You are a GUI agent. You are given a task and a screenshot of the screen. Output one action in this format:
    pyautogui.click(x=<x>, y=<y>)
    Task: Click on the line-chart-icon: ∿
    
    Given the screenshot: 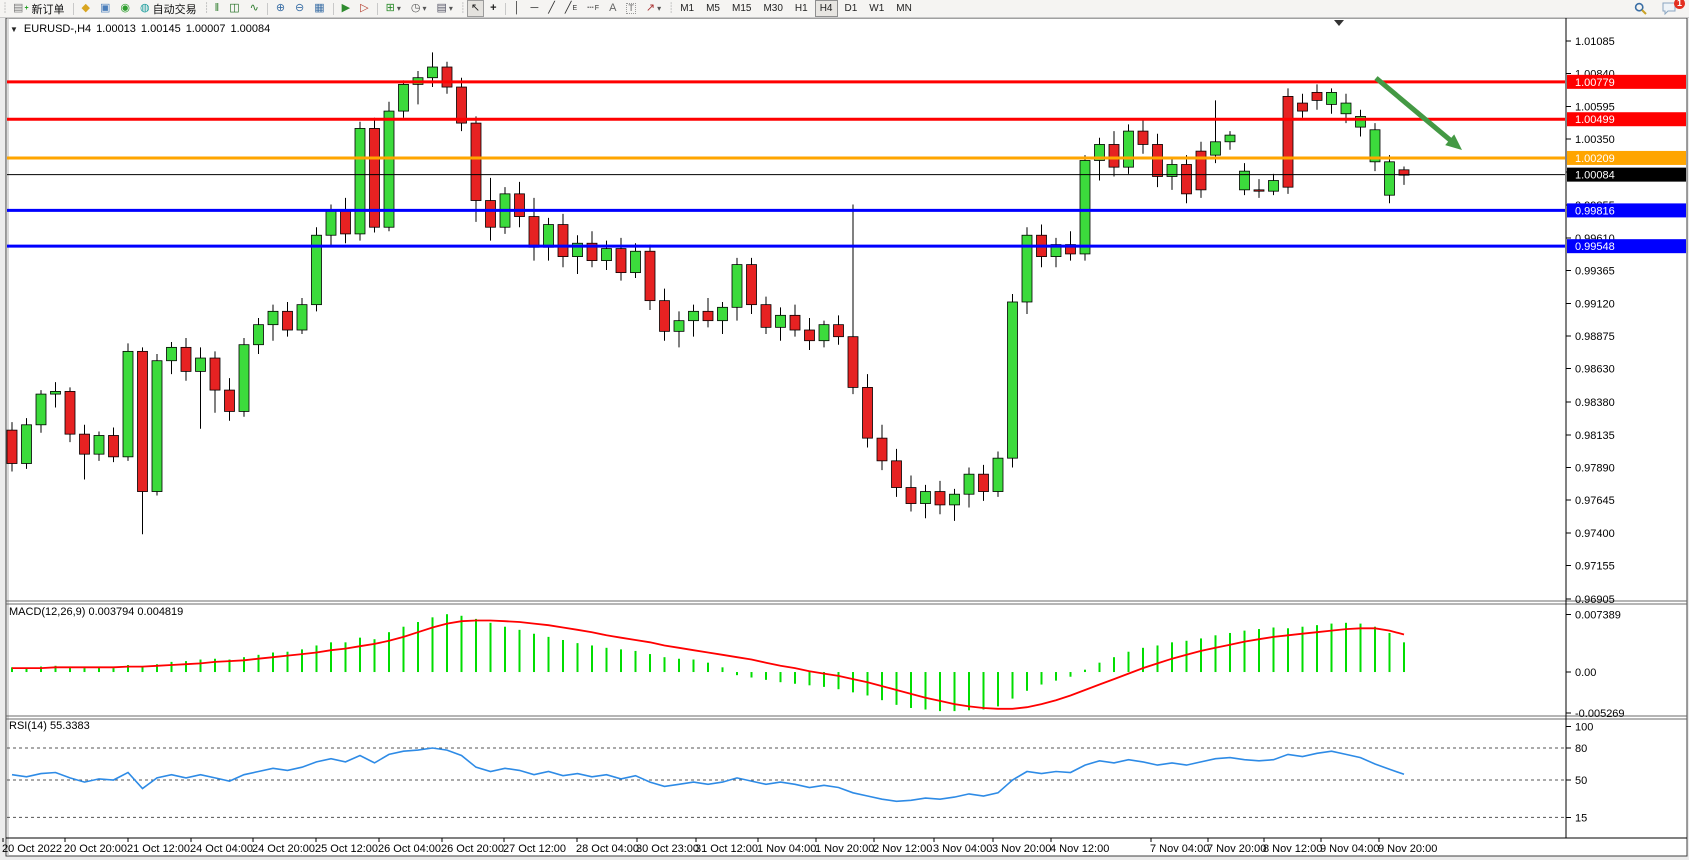 What is the action you would take?
    pyautogui.click(x=254, y=8)
    